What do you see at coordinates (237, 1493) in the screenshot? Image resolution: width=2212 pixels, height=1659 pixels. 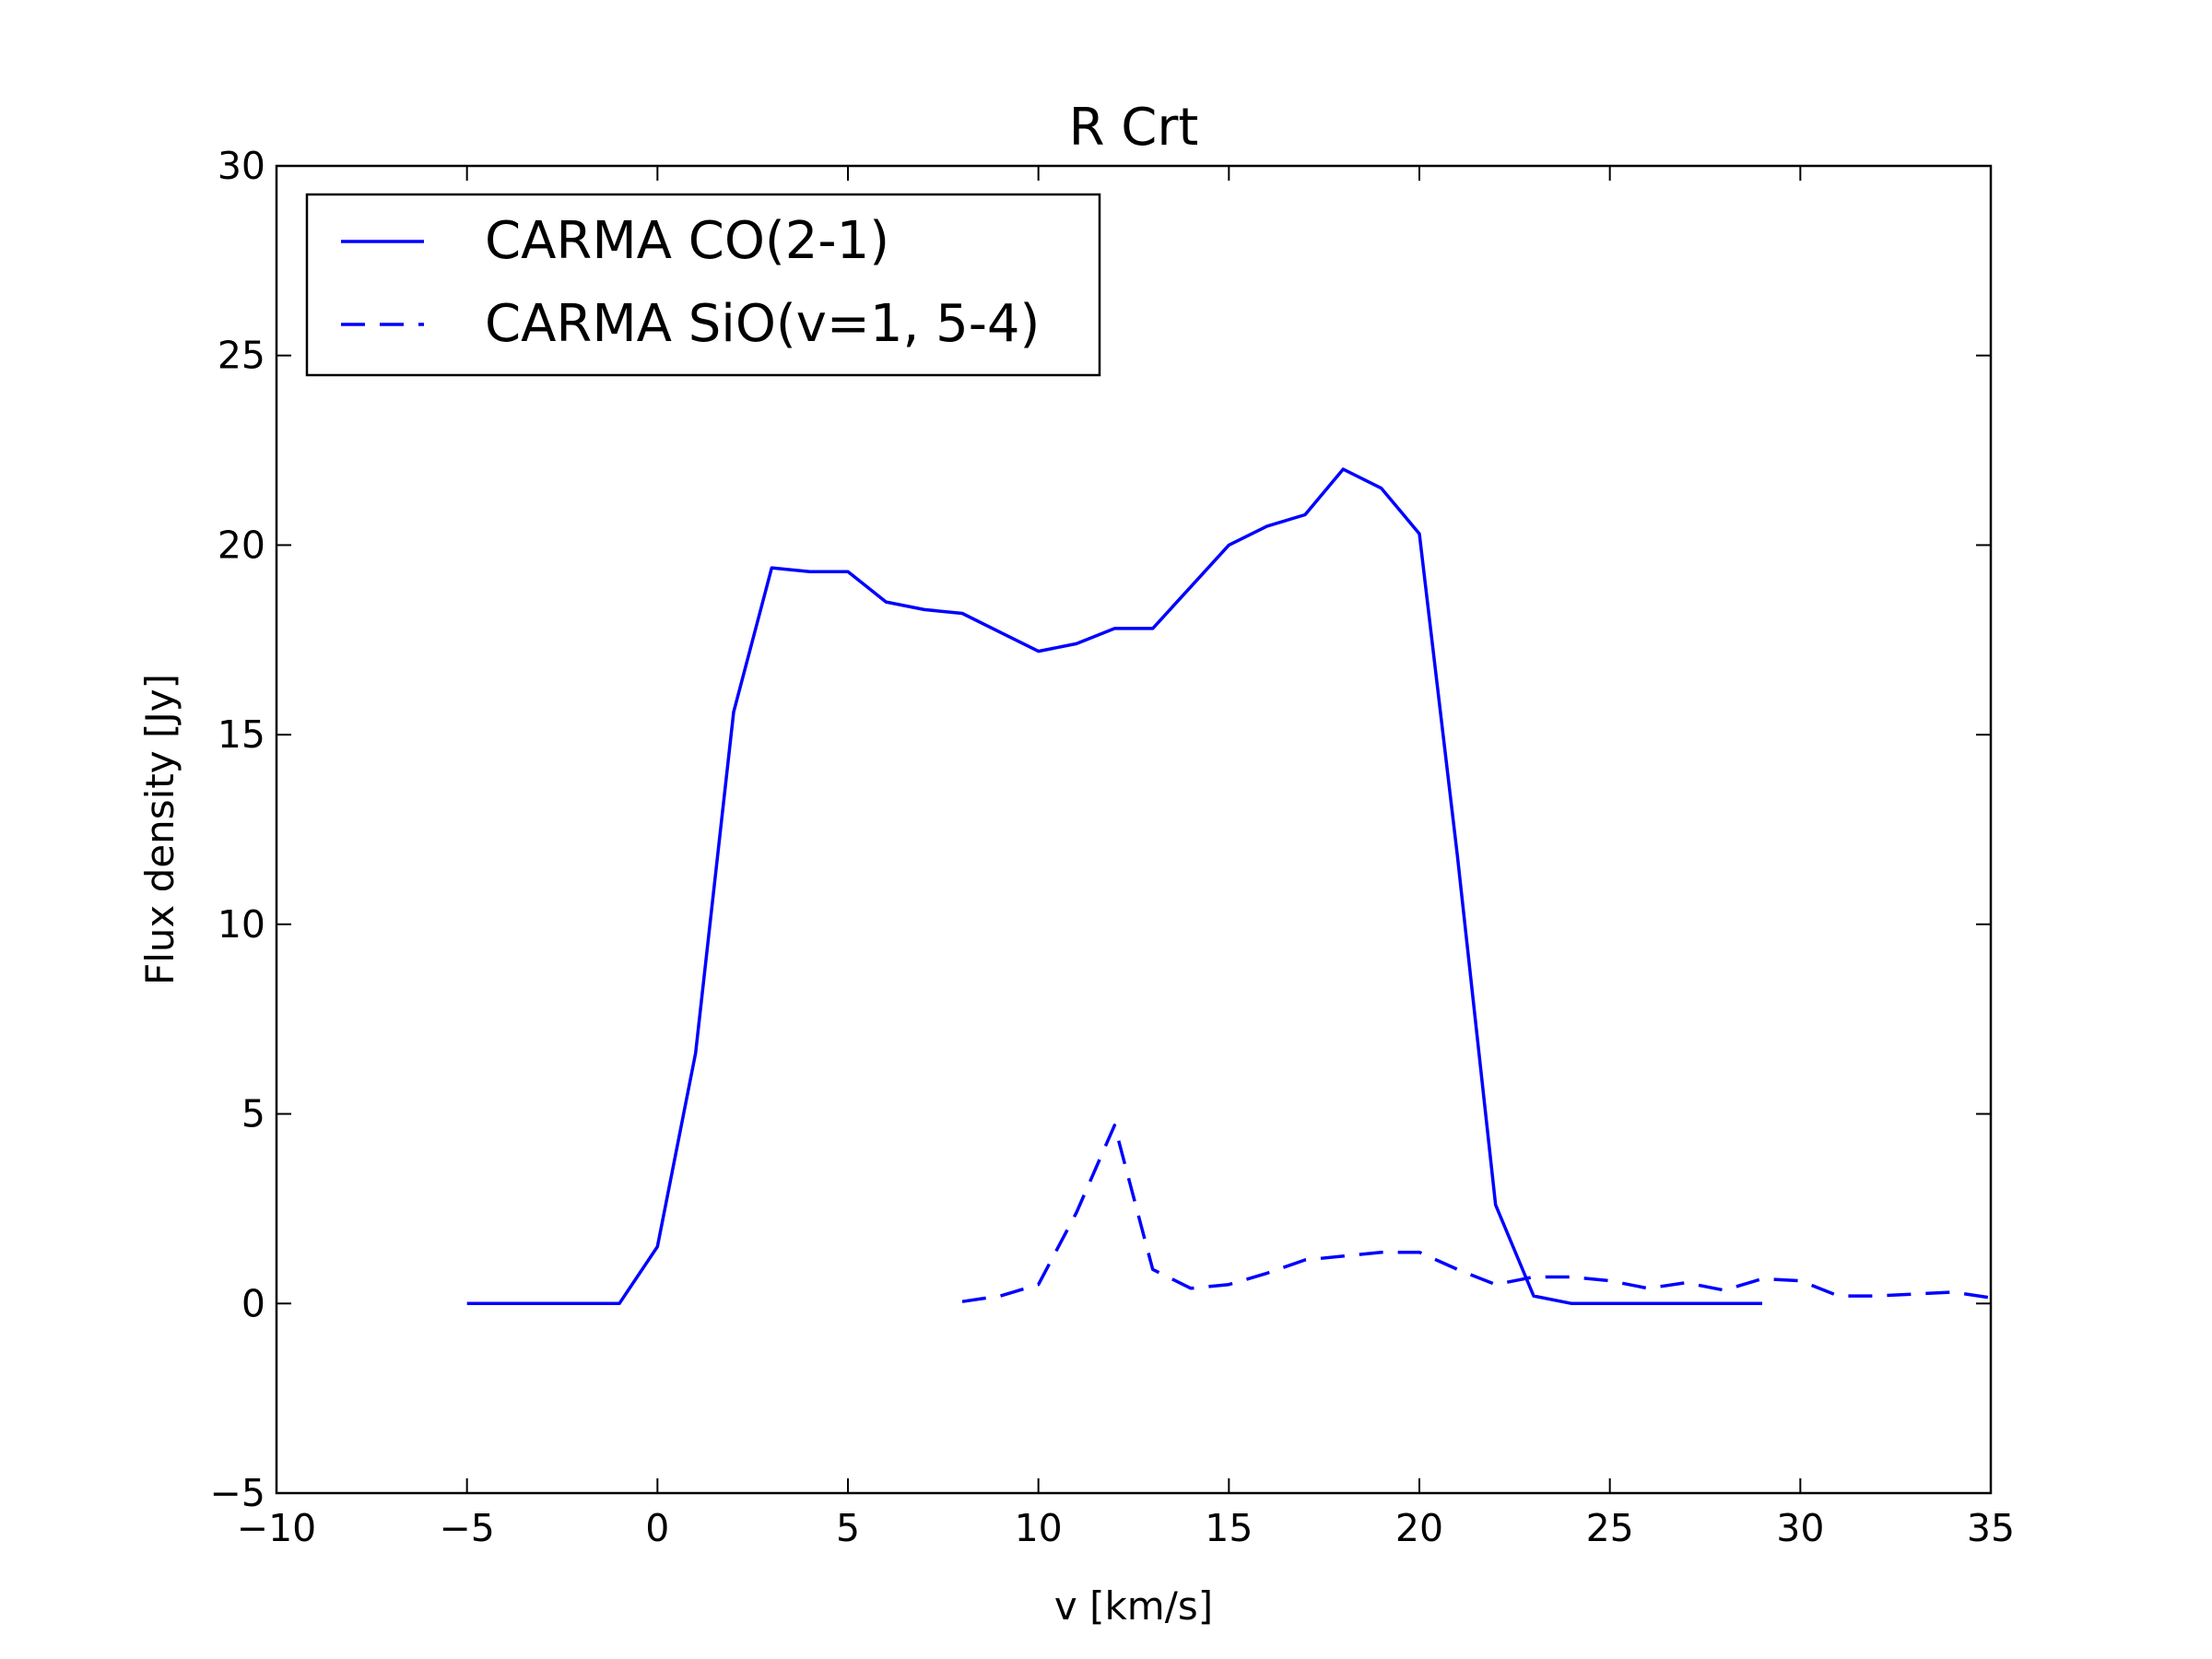 I see `y-tick-label: −5` at bounding box center [237, 1493].